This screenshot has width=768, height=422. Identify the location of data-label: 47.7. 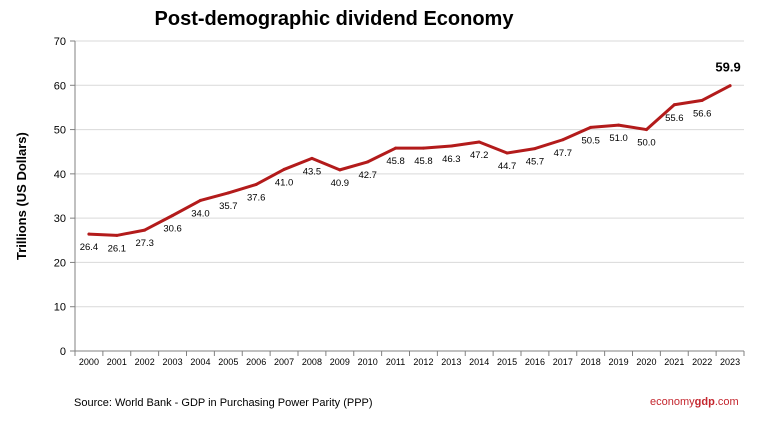
(563, 153).